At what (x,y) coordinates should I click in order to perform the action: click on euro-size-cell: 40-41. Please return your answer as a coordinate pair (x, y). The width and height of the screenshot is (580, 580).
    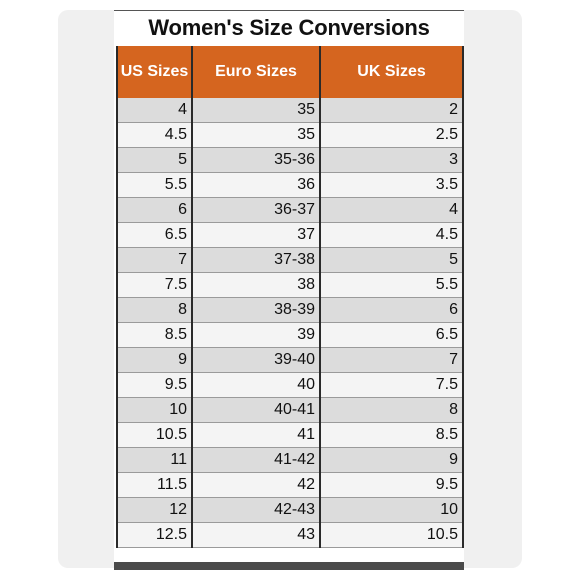
    Looking at the image, I should click on (256, 410).